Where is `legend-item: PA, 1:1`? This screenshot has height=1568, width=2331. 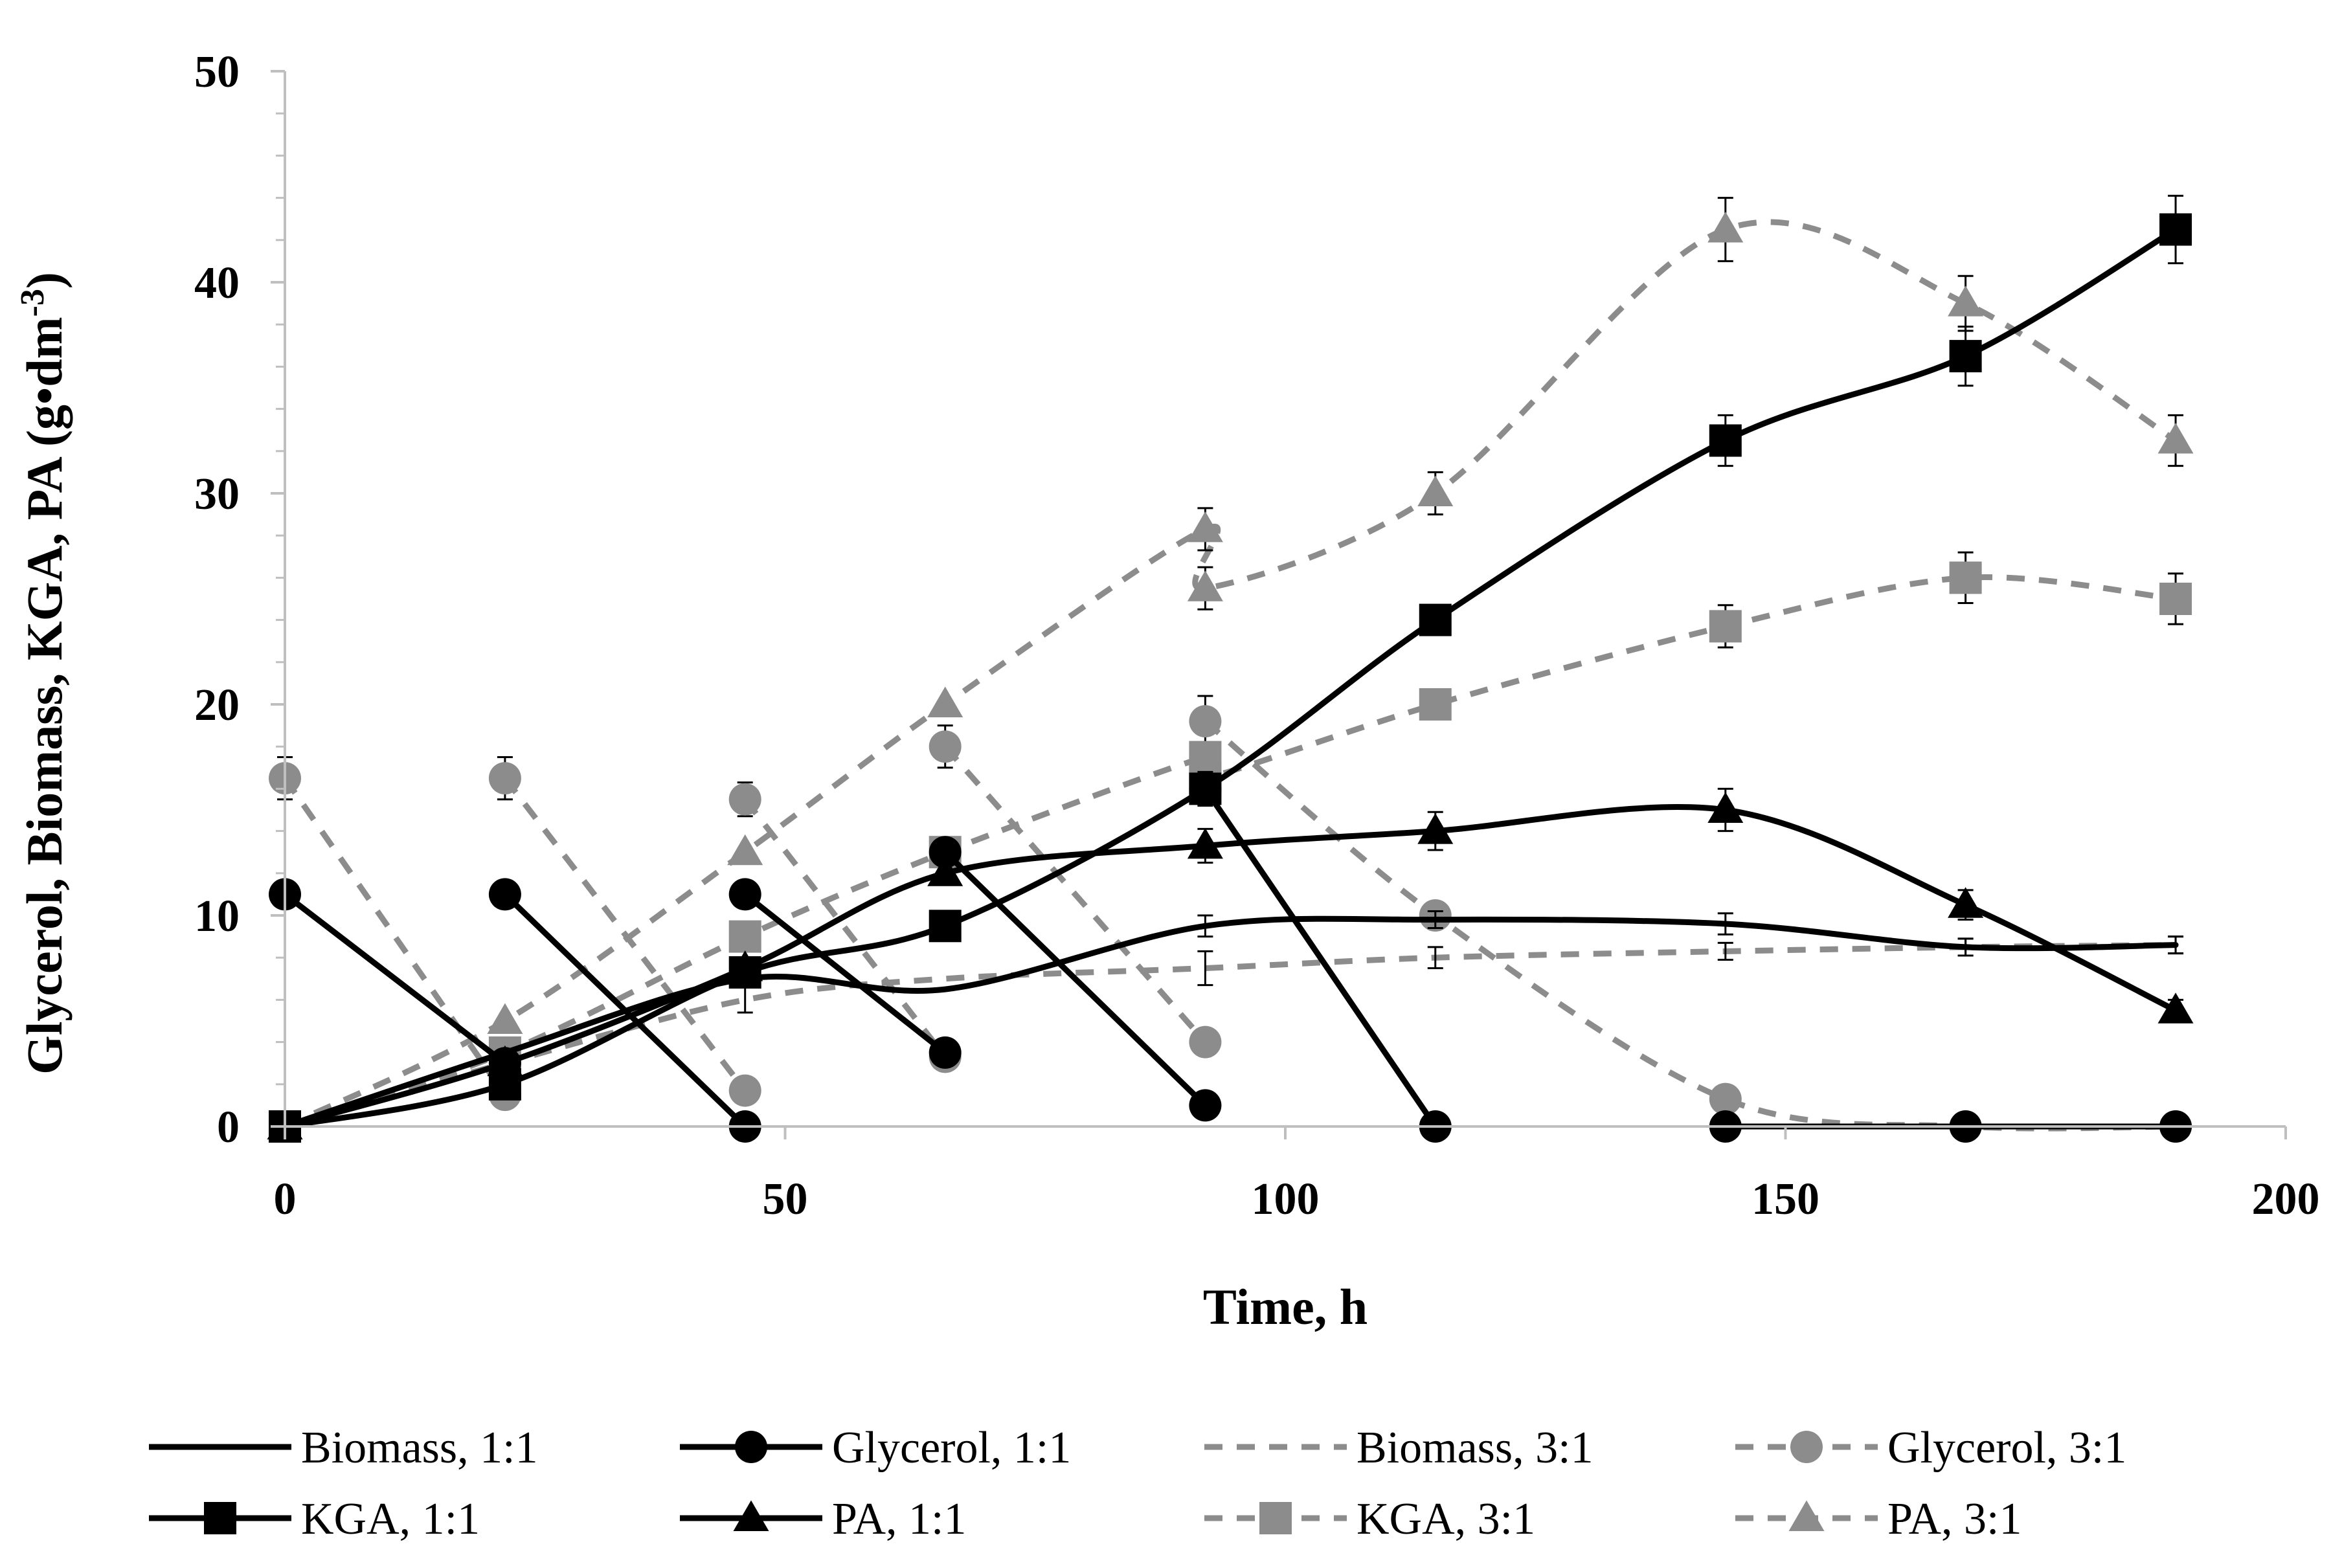
legend-item: PA, 1:1 is located at coordinates (823, 1519).